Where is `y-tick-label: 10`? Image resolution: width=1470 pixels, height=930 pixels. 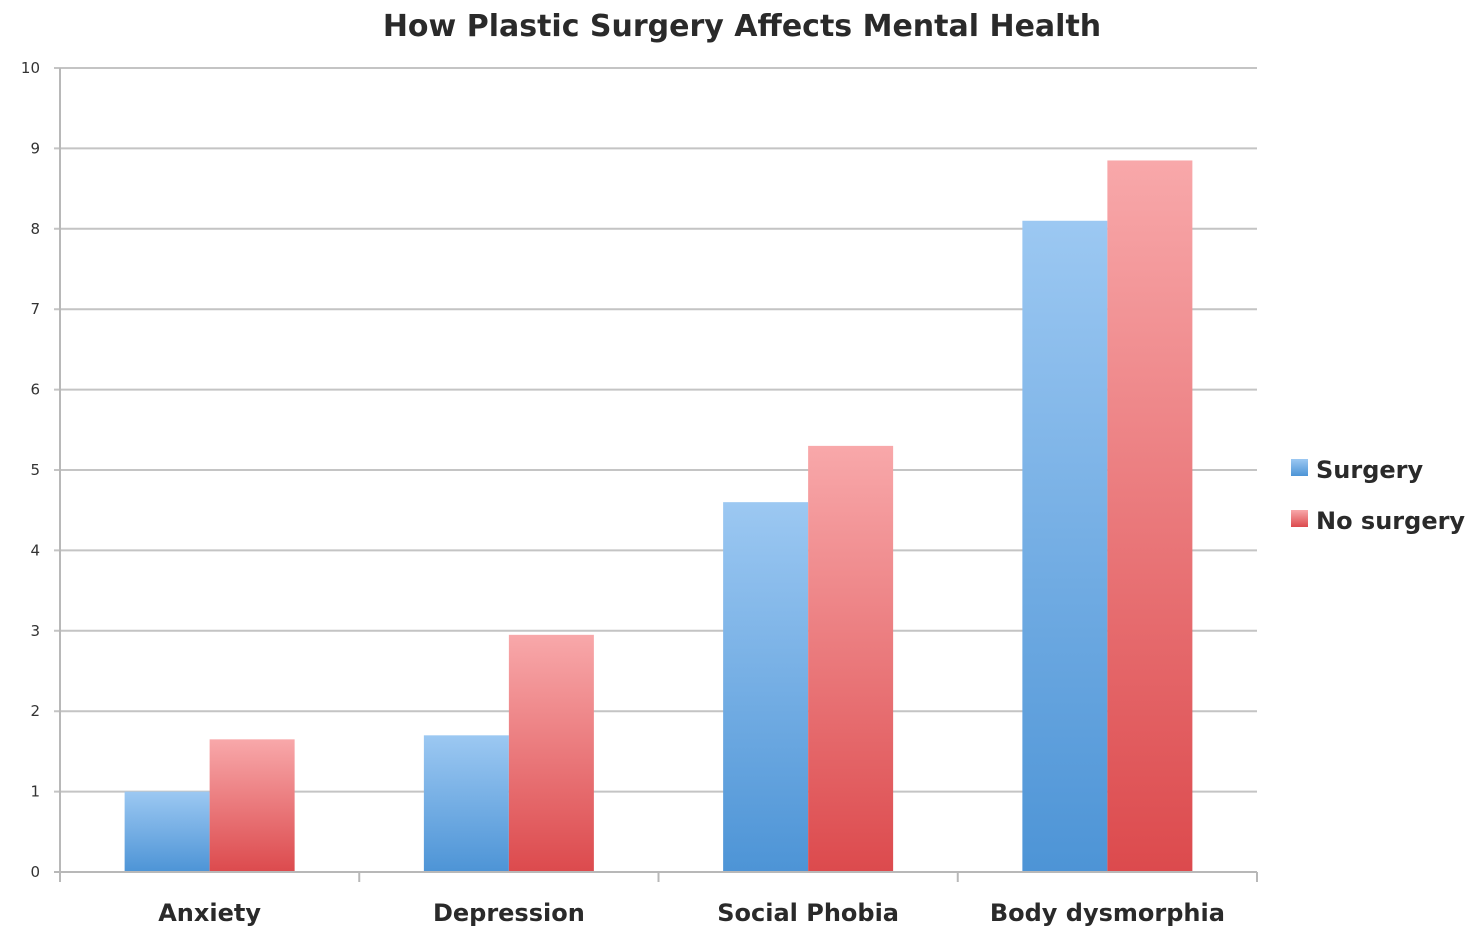
y-tick-label: 10 is located at coordinates (30, 68).